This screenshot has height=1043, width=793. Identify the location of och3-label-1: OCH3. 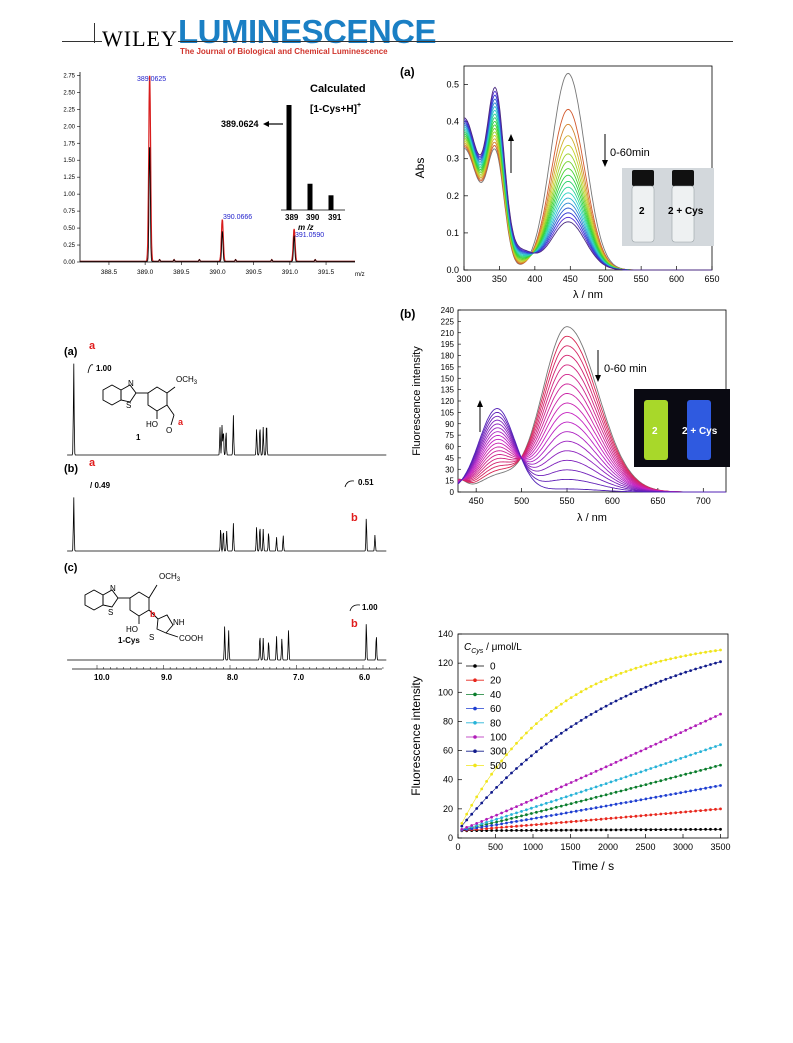
(187, 380).